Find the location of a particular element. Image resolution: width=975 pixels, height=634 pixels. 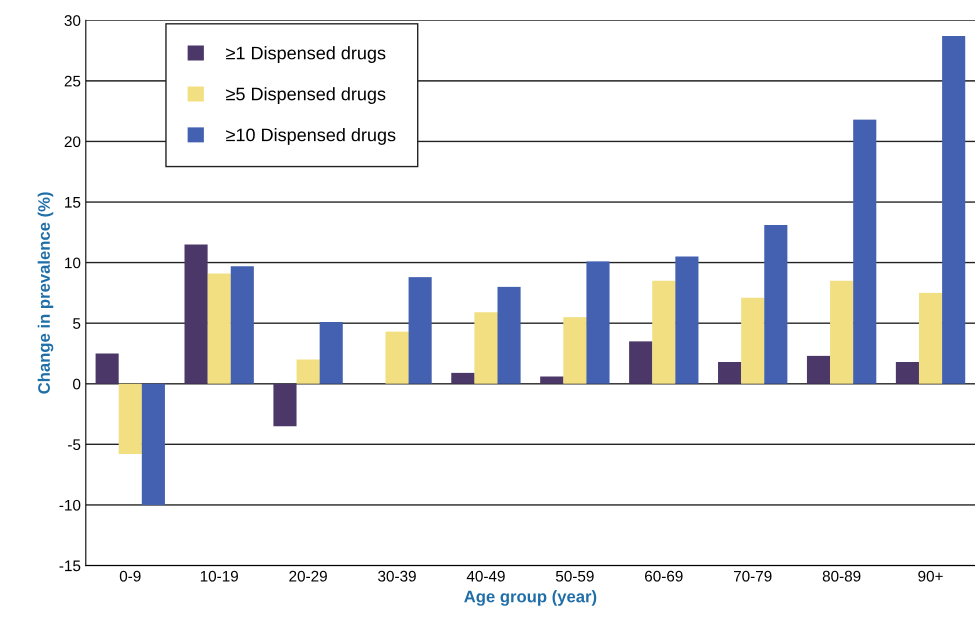

y-tick-label: 15 is located at coordinates (72, 202).